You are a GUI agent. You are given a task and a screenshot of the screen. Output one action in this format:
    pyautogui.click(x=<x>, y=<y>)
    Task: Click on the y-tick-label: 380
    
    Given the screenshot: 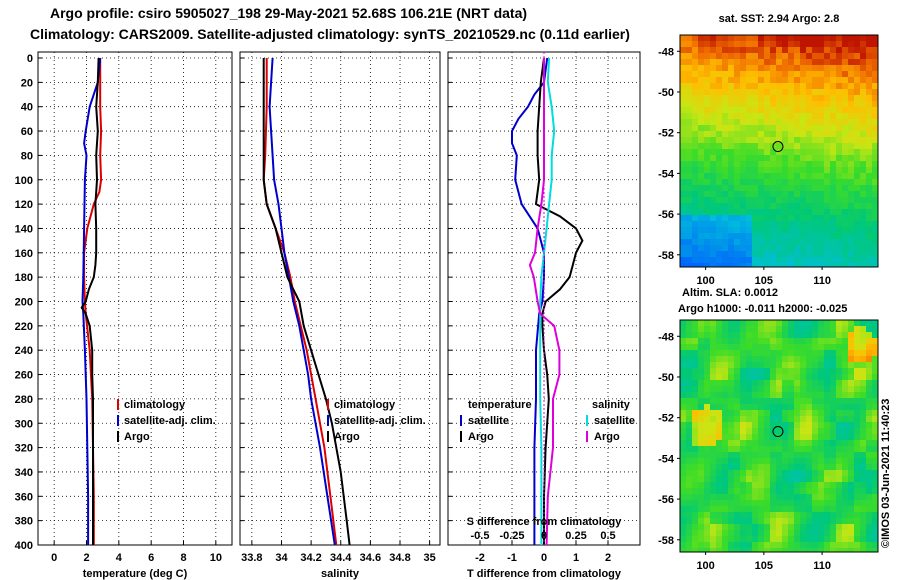 What is the action you would take?
    pyautogui.click(x=24, y=522)
    